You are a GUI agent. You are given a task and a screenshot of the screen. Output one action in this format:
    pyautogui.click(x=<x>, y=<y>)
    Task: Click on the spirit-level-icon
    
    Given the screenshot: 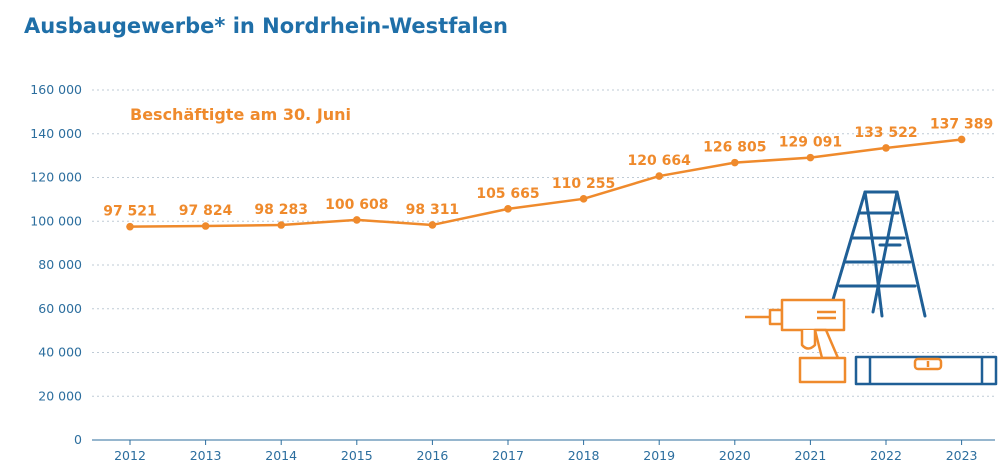 What is the action you would take?
    pyautogui.click(x=926, y=370)
    